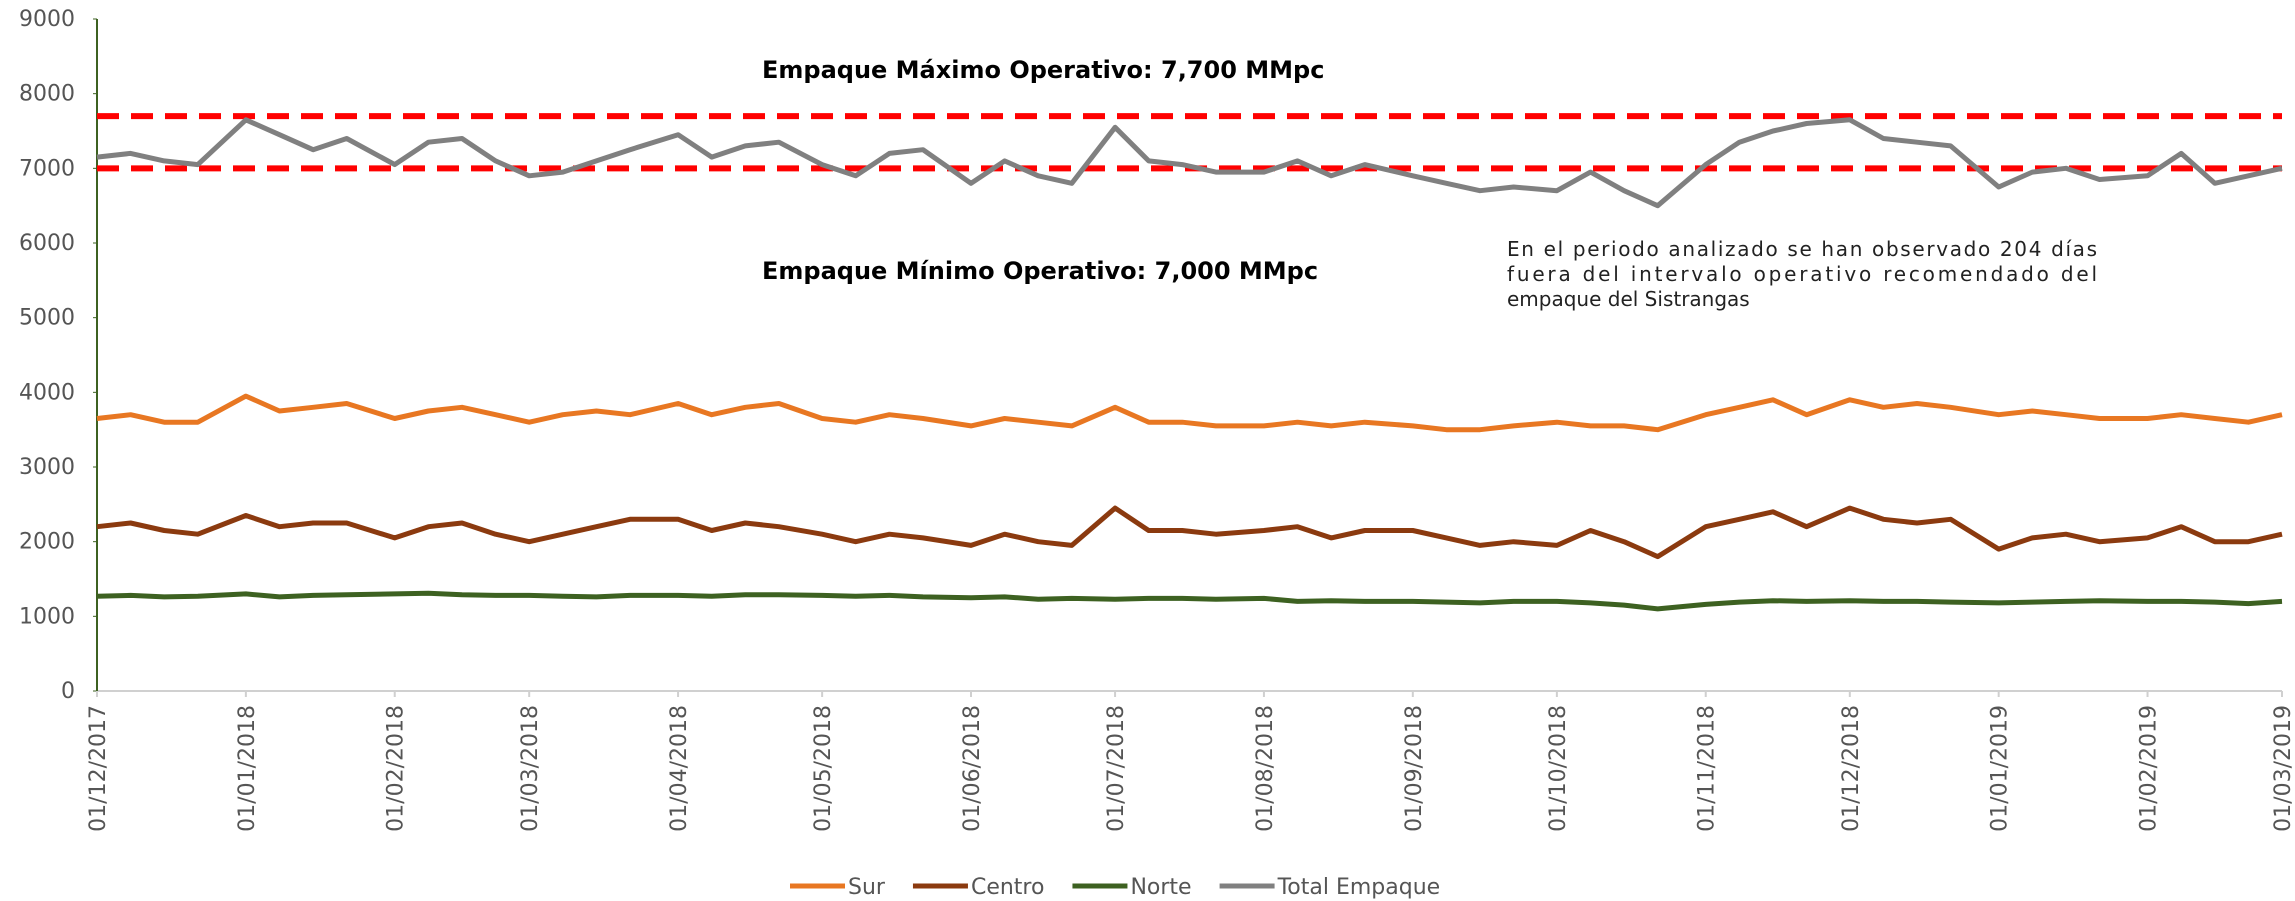  What do you see at coordinates (47, 467) in the screenshot?
I see `y-tick-label: 3000` at bounding box center [47, 467].